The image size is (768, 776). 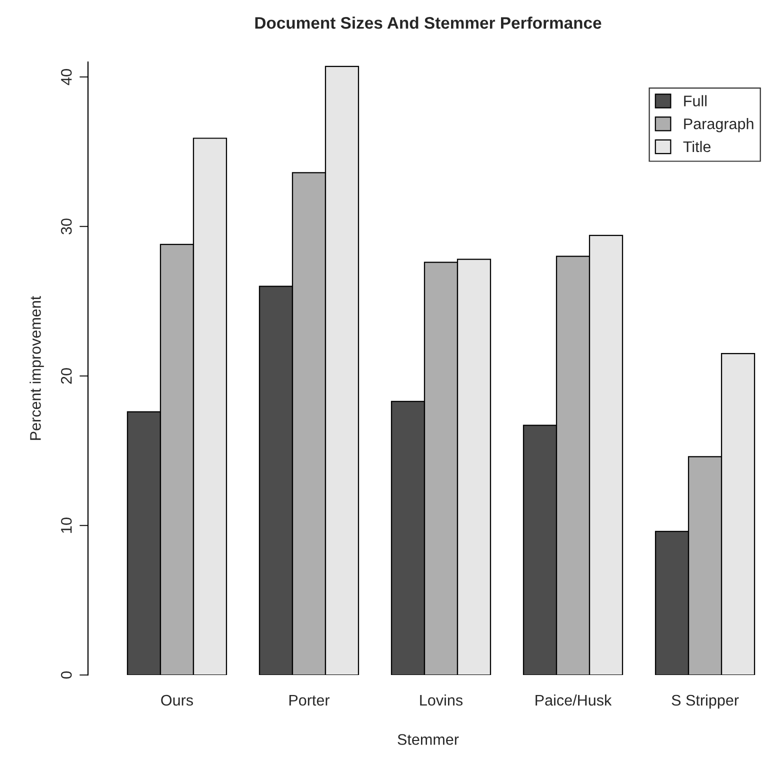 I want to click on legend-label: Paragraph, so click(x=719, y=125).